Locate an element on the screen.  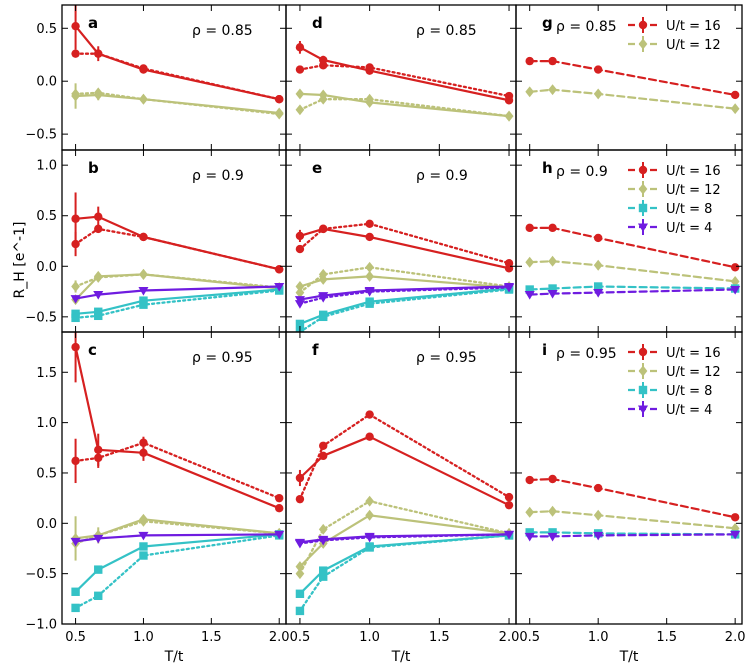
panel-b is located at coordinates (177, 257).